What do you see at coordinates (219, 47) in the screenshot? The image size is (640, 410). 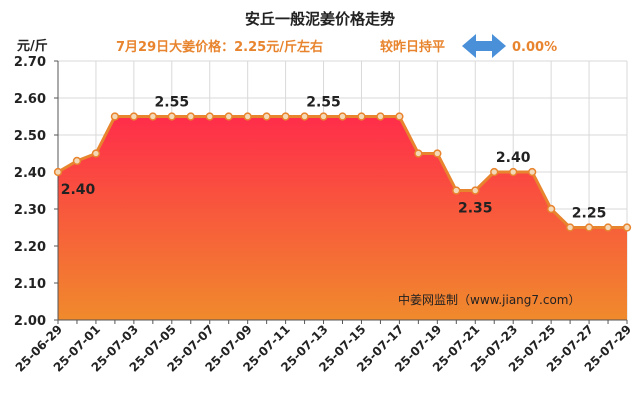 I see `subtitle-price: 7月29日大姜价格：2.25元/斤左右` at bounding box center [219, 47].